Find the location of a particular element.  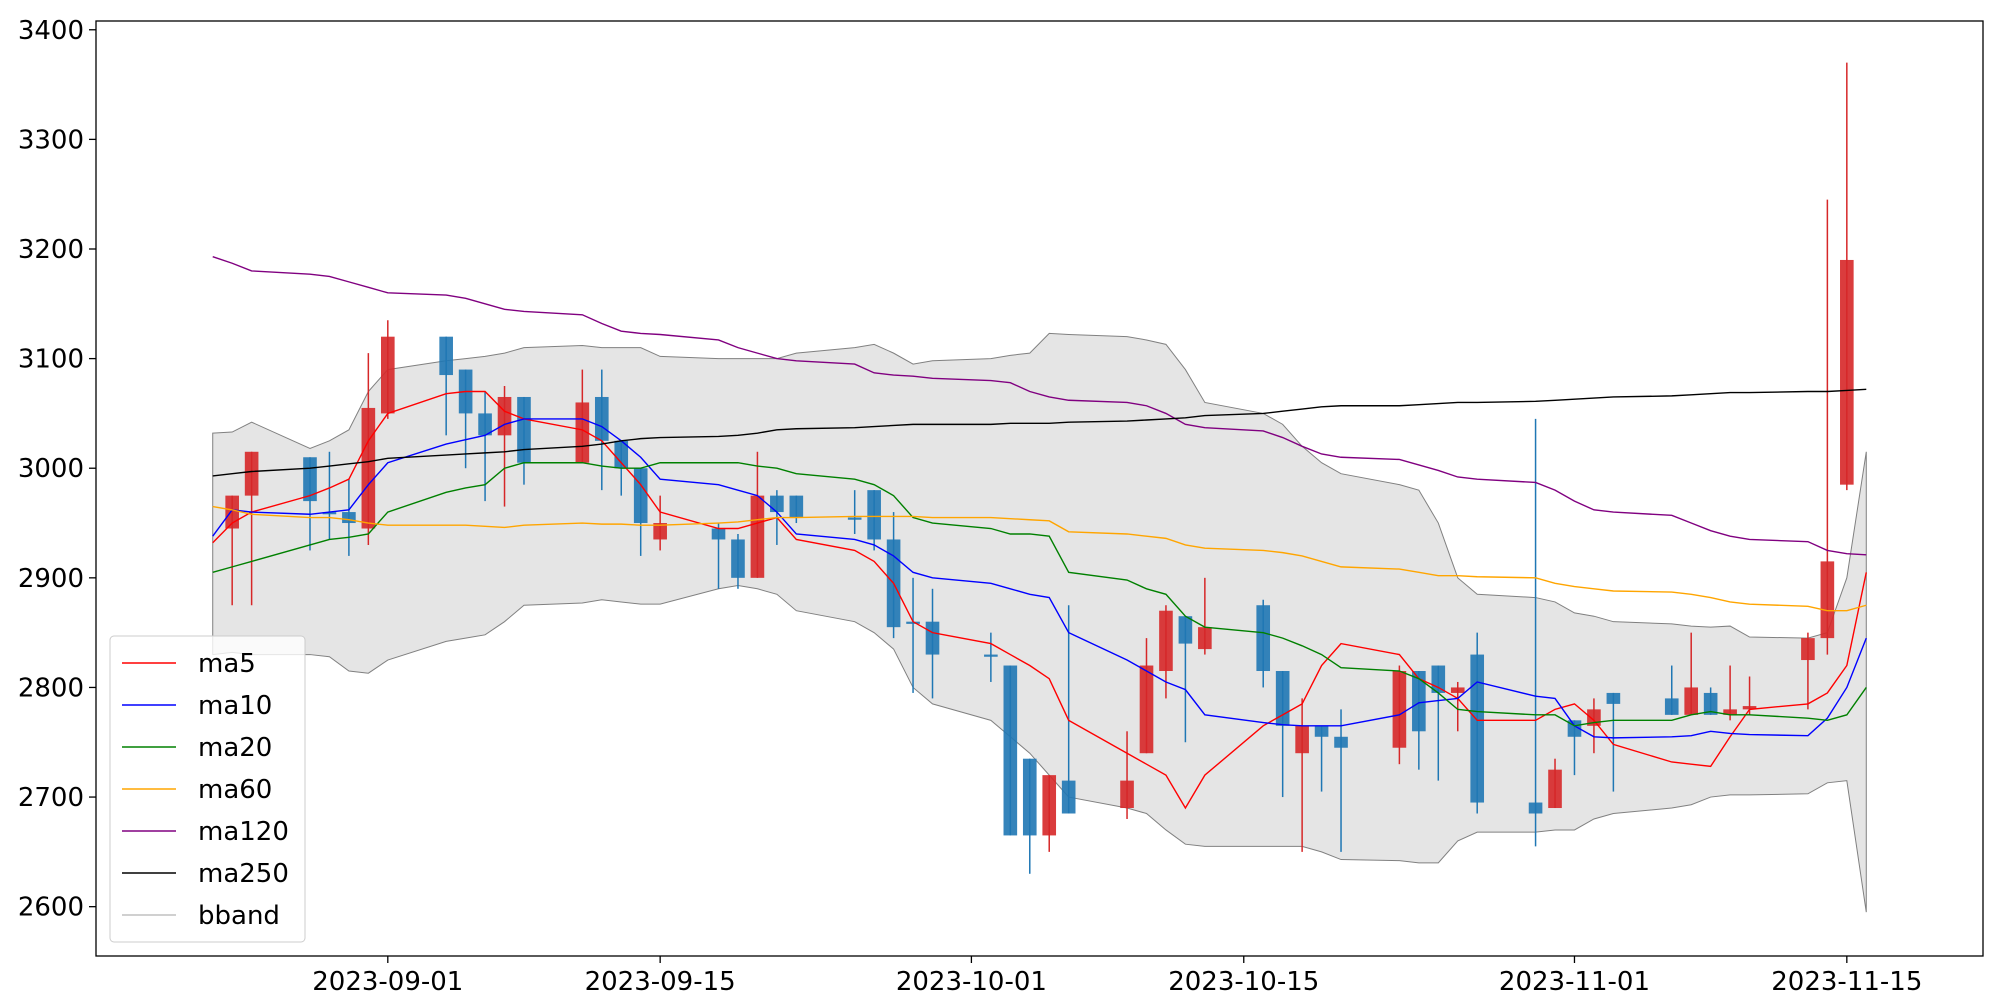

legend-label: ma20 is located at coordinates (235, 748).